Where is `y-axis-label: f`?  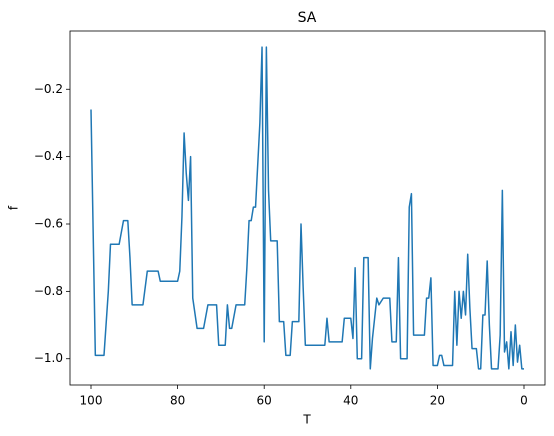
y-axis-label: f is located at coordinates (14, 207).